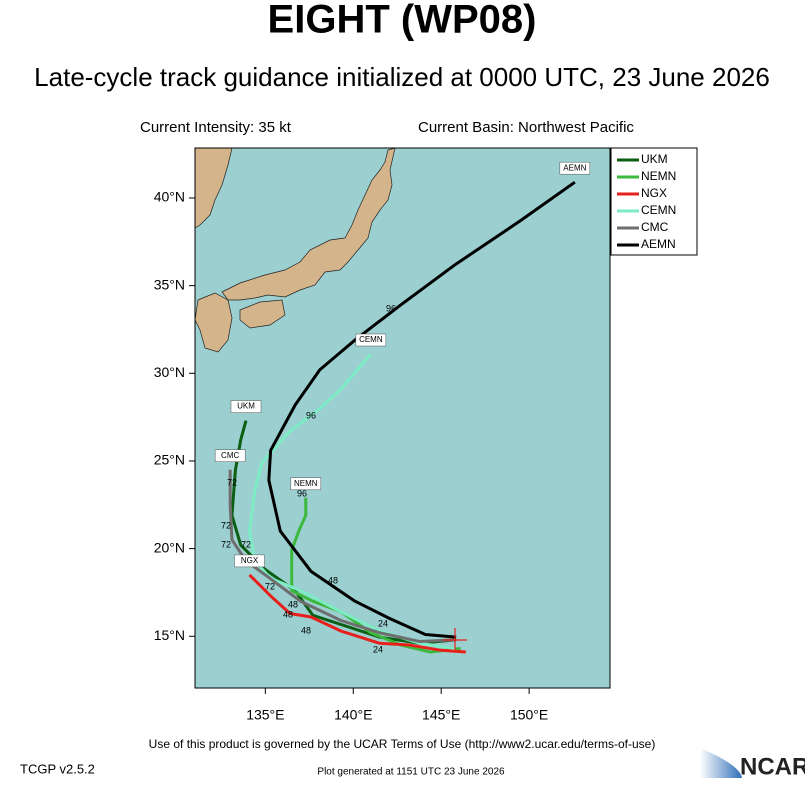 The width and height of the screenshot is (805, 785). I want to click on basin: Current Basin: Northwest Pacific, so click(526, 127).